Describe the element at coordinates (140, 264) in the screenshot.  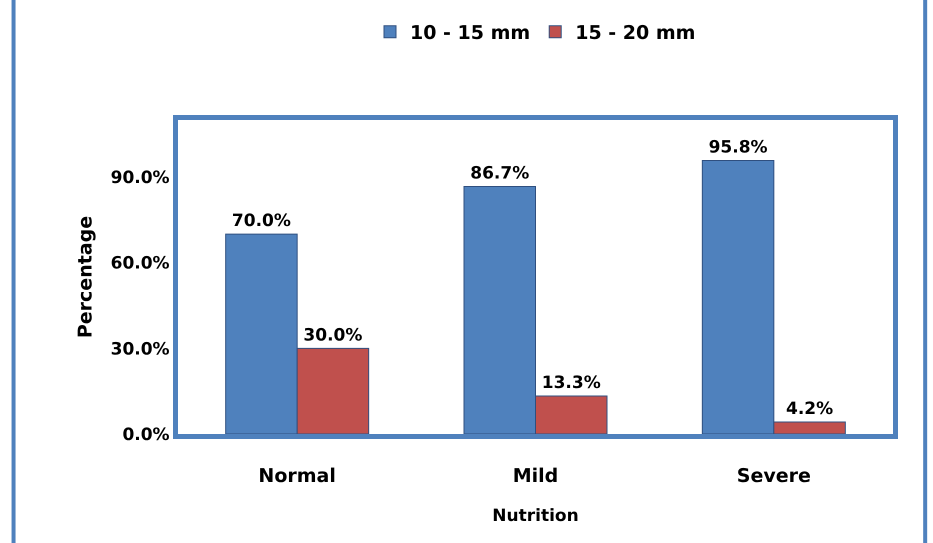
I see `y-tick-label: 60.0%` at that location.